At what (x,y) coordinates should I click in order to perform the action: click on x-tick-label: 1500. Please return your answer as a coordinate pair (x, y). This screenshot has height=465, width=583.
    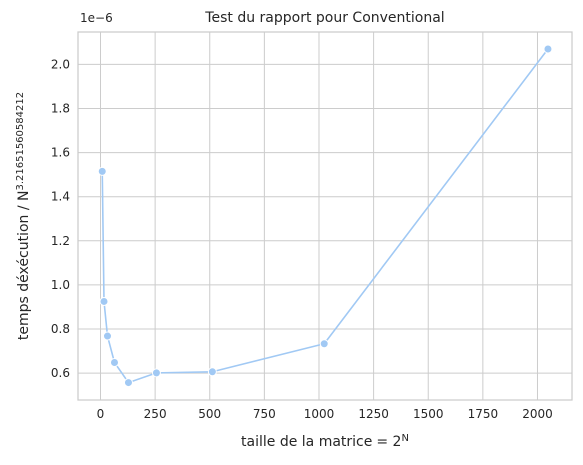
    Looking at the image, I should click on (428, 414).